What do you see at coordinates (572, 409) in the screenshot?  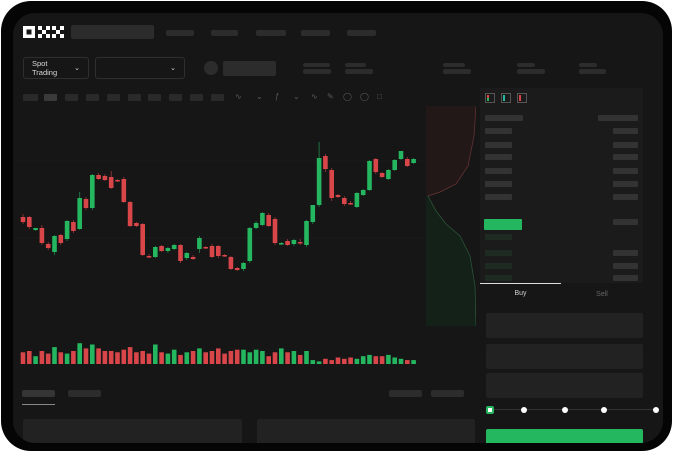 I see `percent-slider` at bounding box center [572, 409].